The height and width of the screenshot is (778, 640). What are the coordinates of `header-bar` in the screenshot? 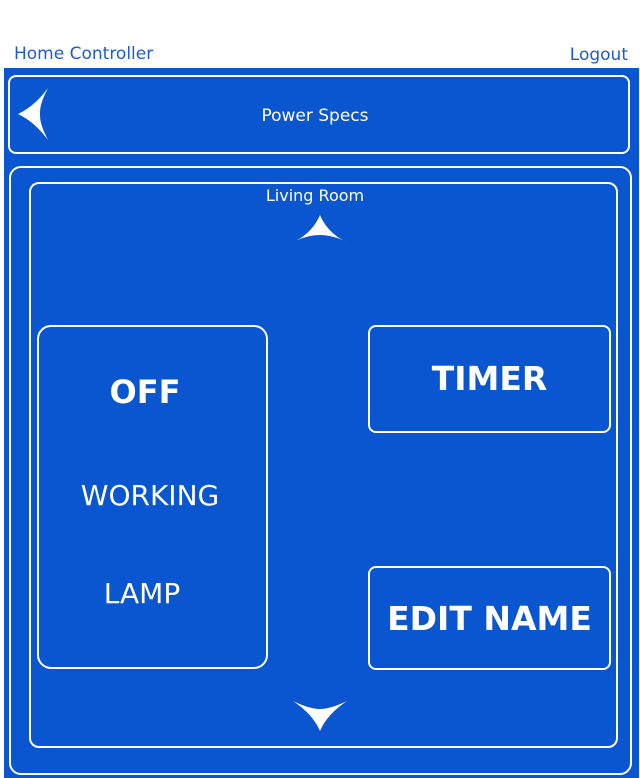 It's located at (319, 114).